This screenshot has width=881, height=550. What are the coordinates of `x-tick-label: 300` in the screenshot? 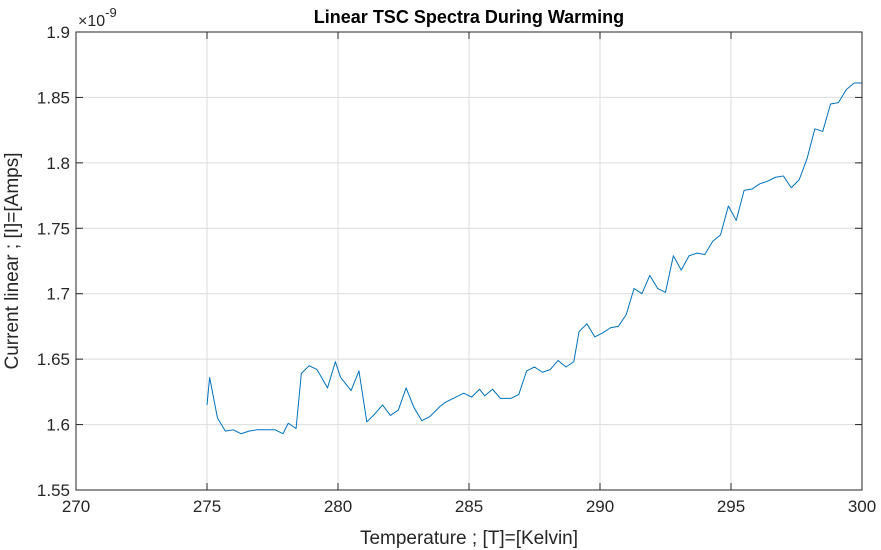 It's located at (862, 506).